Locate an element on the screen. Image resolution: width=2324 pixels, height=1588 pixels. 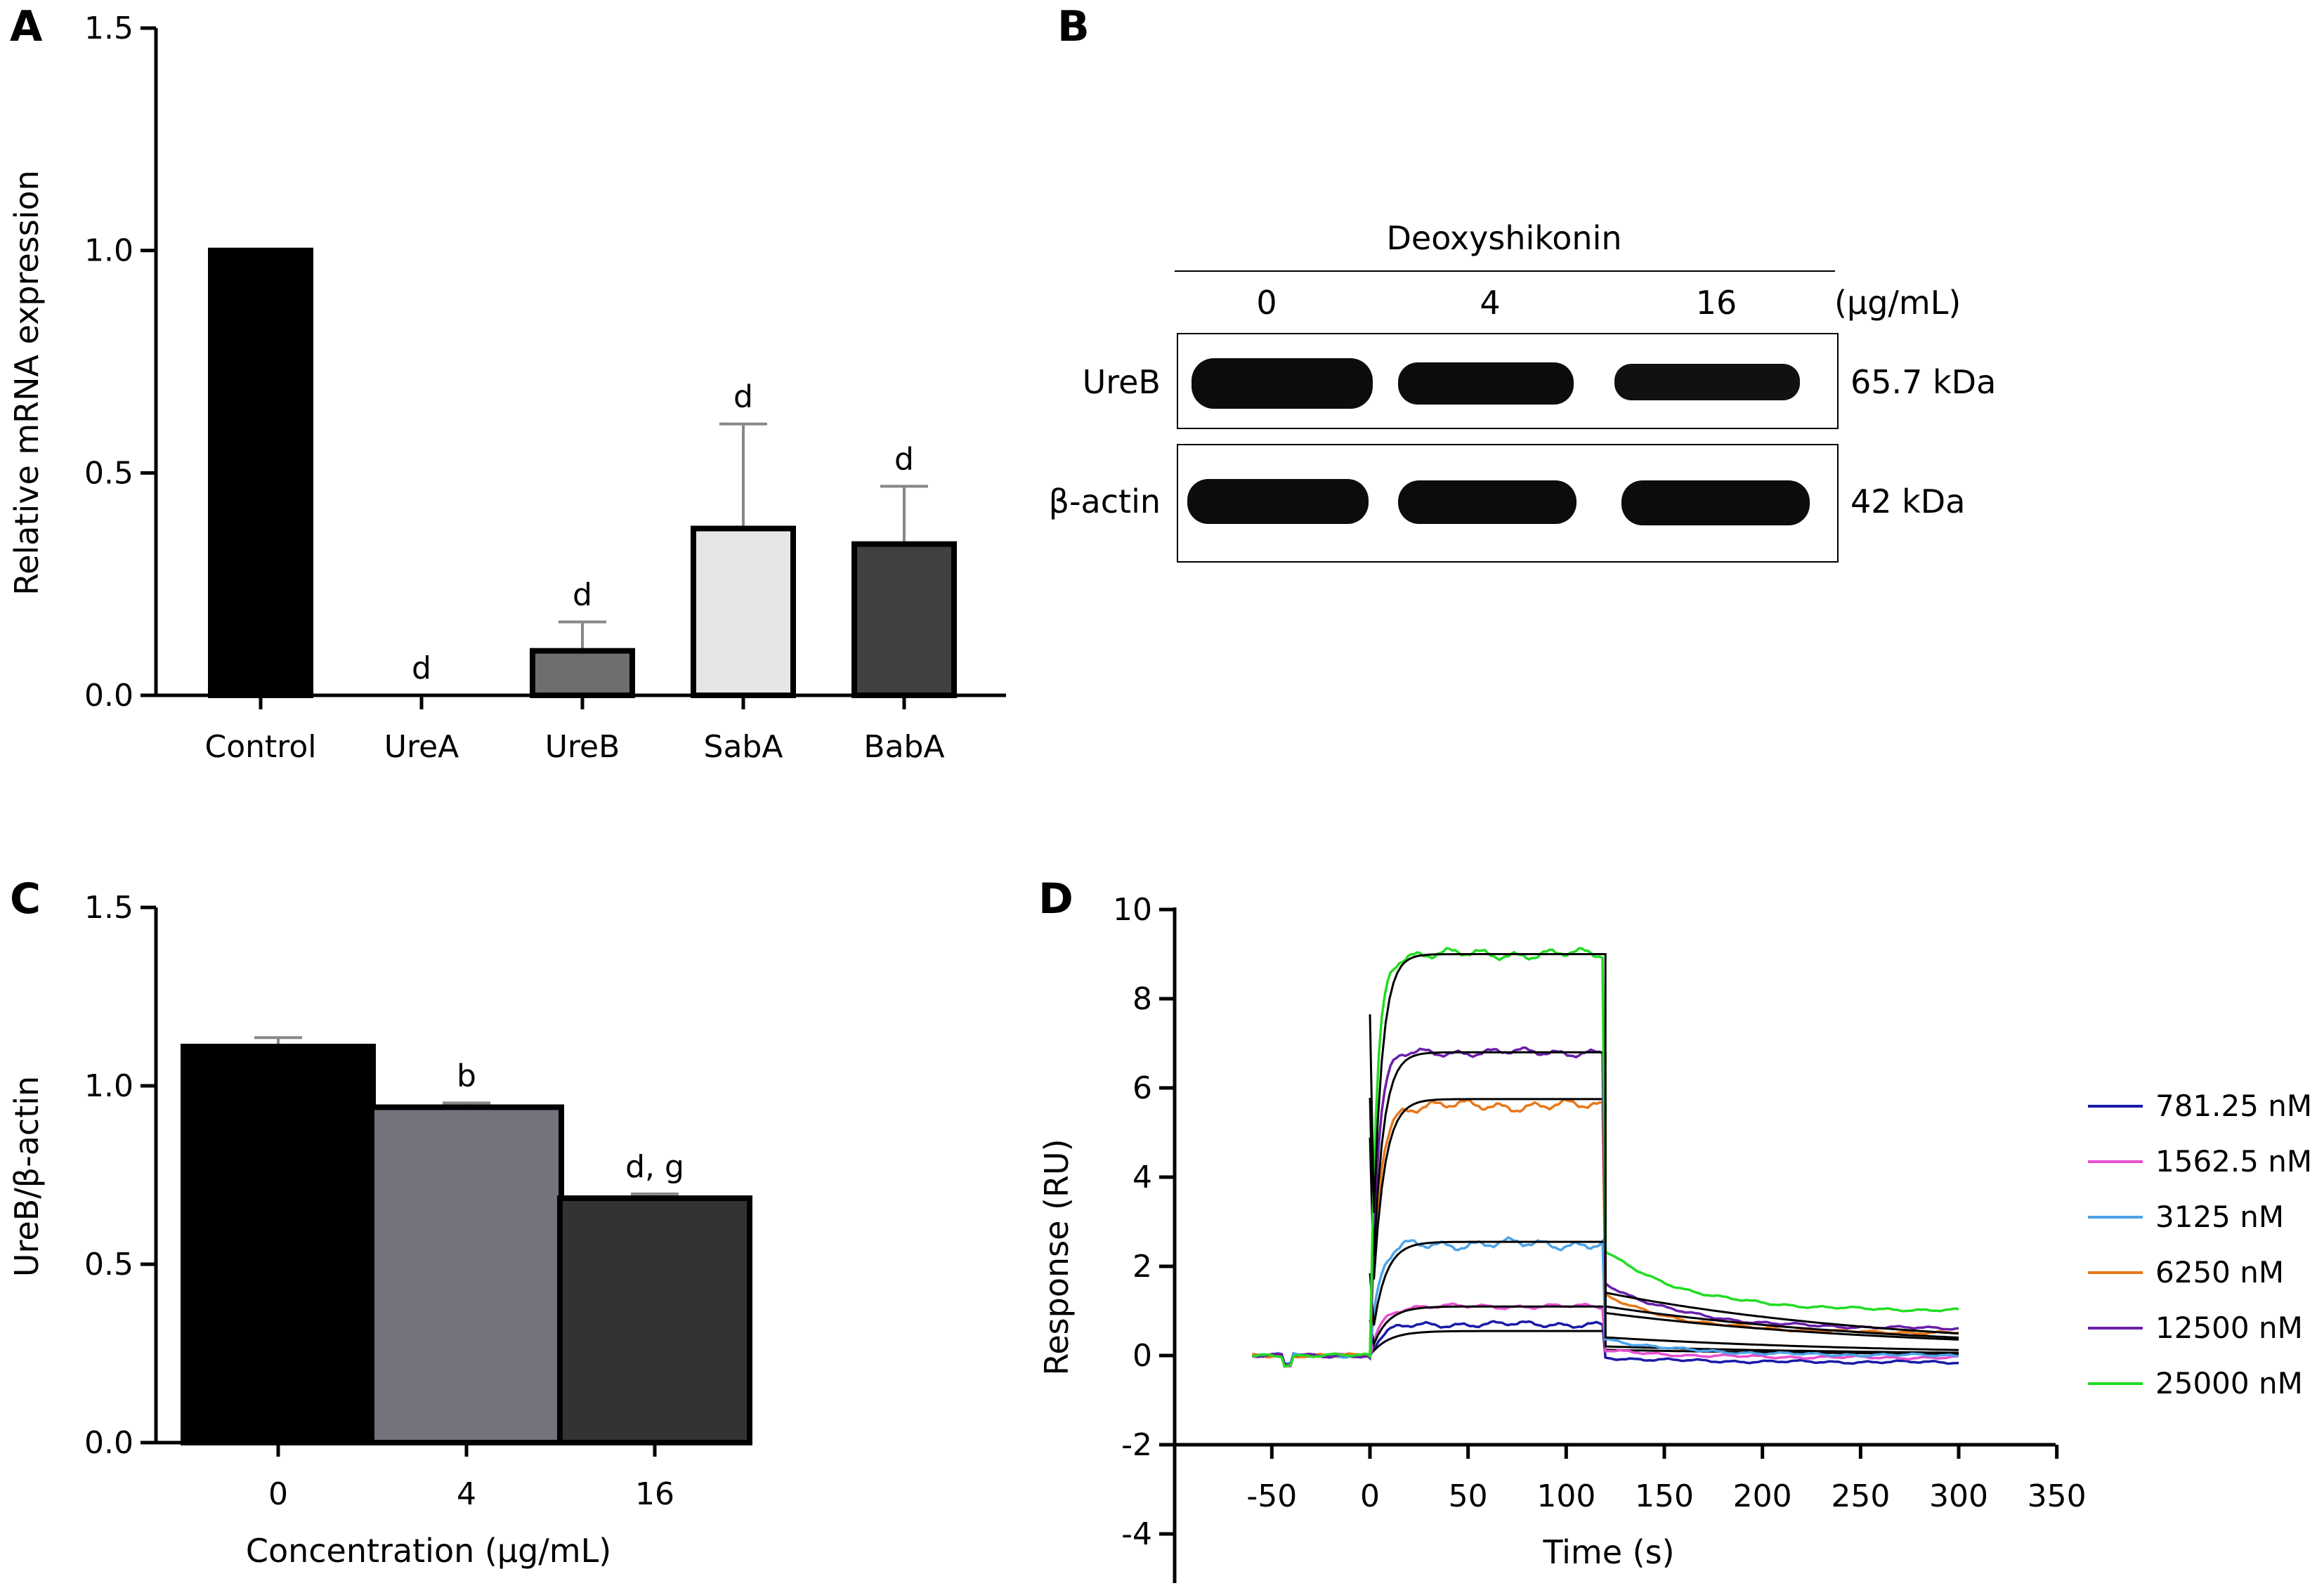
panel-d-x-tick-label: 50 is located at coordinates (1468, 1496).